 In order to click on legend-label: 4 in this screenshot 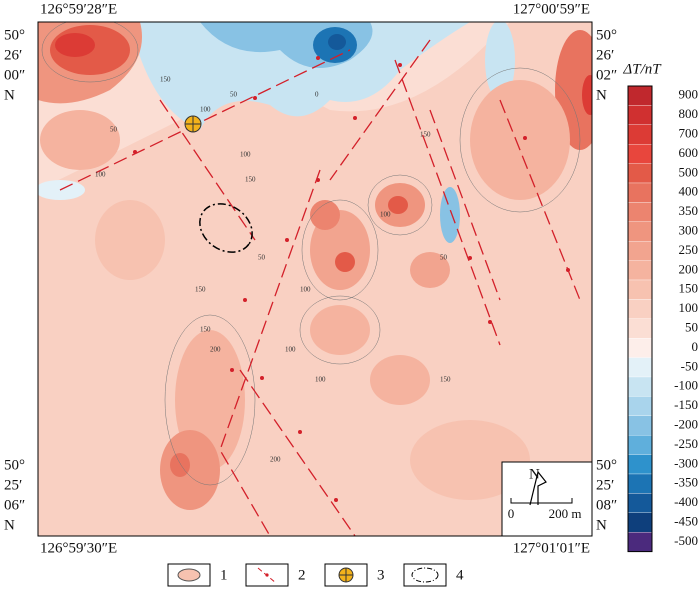, I will do `click(460, 575)`.